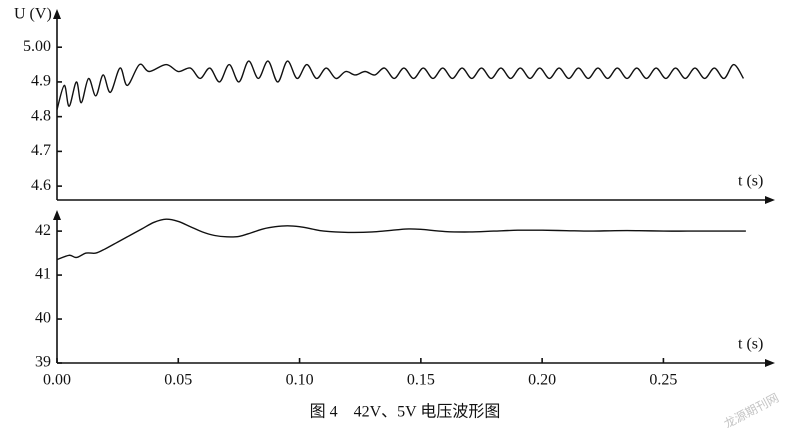 This screenshot has width=800, height=428. I want to click on y-tick-label: 39, so click(43, 362).